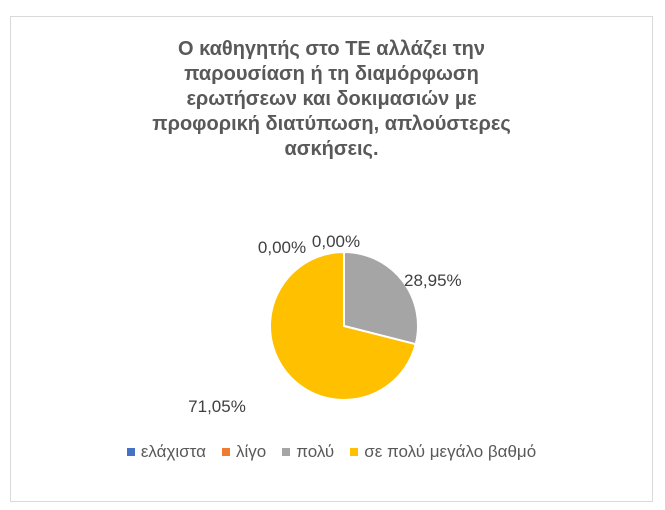 The width and height of the screenshot is (665, 510). I want to click on legend-item: πολύ, so click(308, 452).